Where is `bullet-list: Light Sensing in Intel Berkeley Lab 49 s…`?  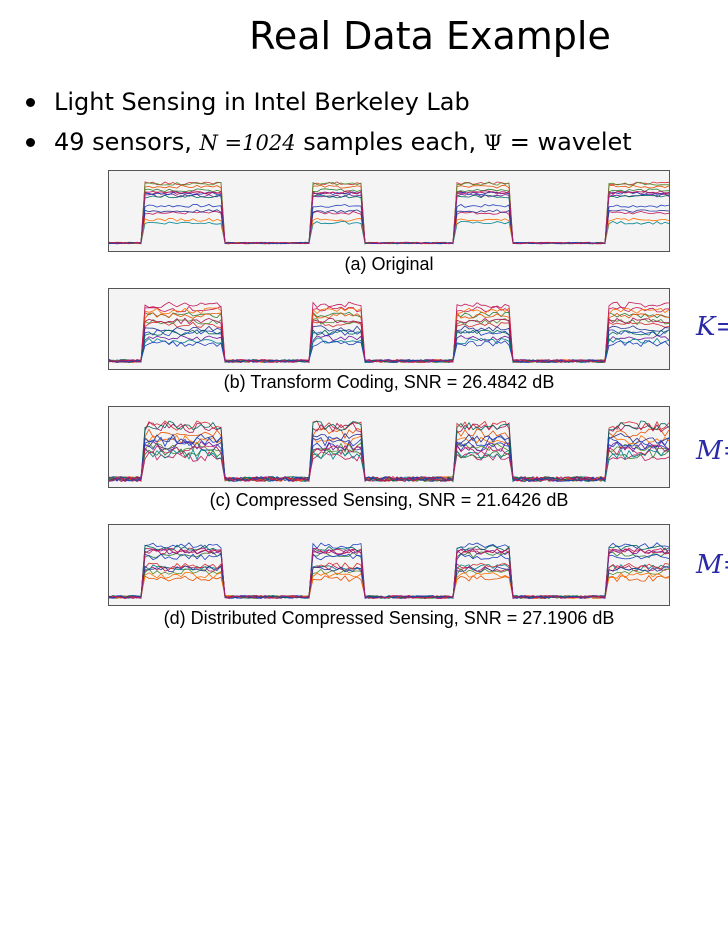 bullet-list: Light Sensing in Intel Berkeley Lab 49 s… is located at coordinates (328, 122).